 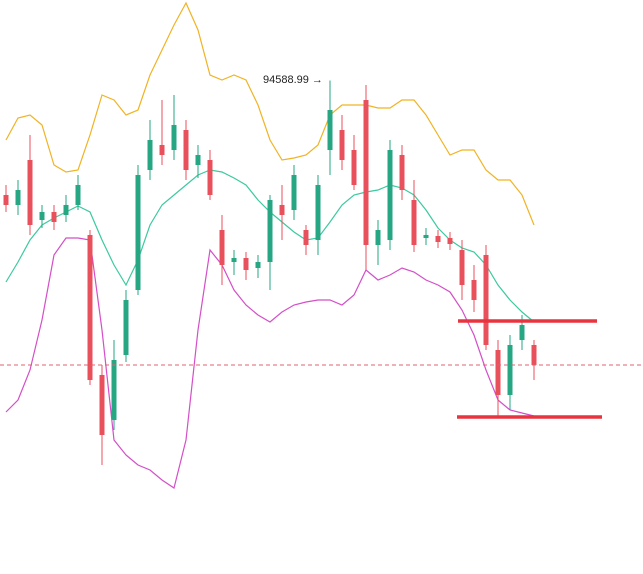 I want to click on high-annotation: 94588.99 →, so click(x=293, y=80).